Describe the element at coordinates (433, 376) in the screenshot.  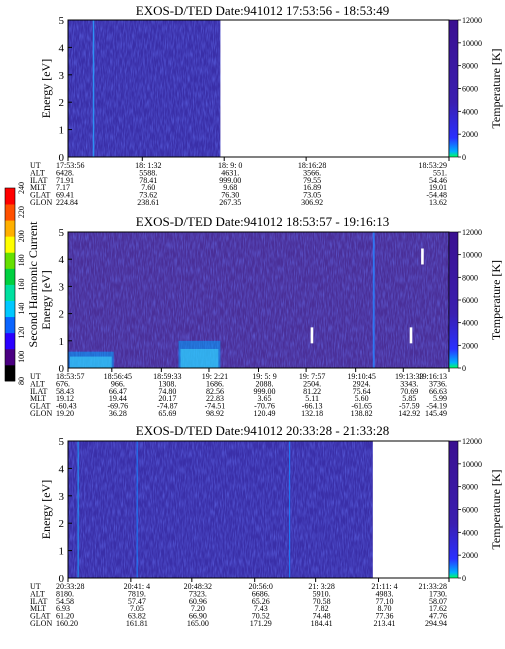
I see `orbit-value: 19:16:13` at that location.